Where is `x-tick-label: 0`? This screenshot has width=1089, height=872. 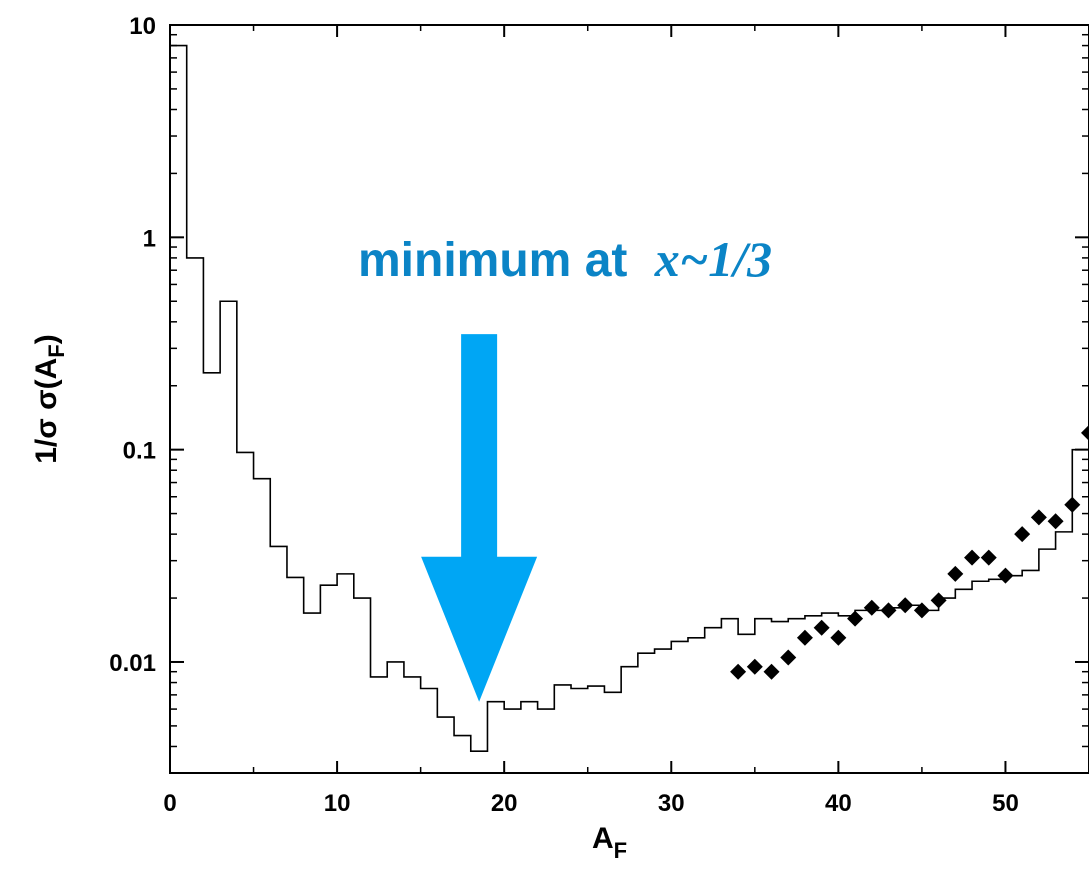
x-tick-label: 0 is located at coordinates (169, 803).